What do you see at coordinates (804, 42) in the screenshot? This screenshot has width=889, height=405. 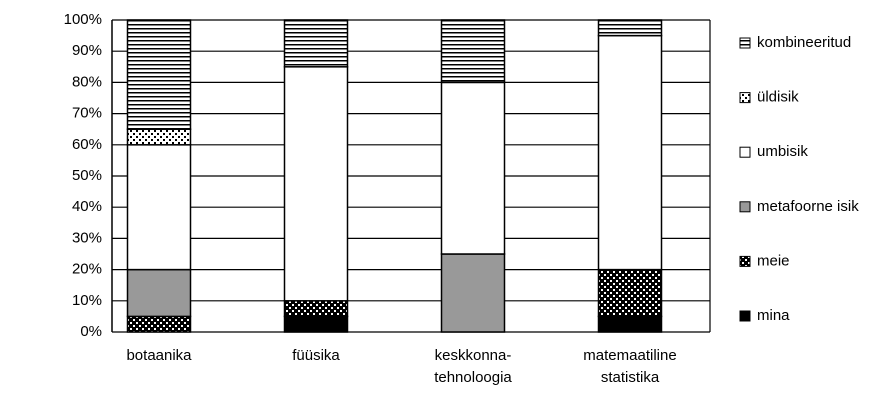 I see `legend-label: kombineeritud` at bounding box center [804, 42].